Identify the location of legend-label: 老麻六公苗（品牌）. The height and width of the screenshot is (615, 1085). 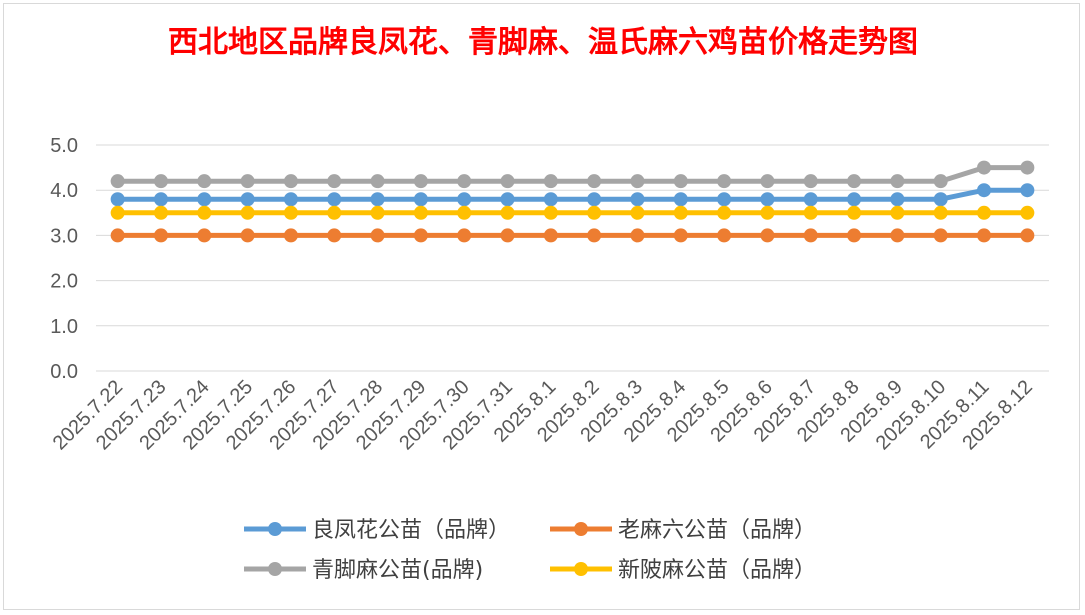
(717, 530).